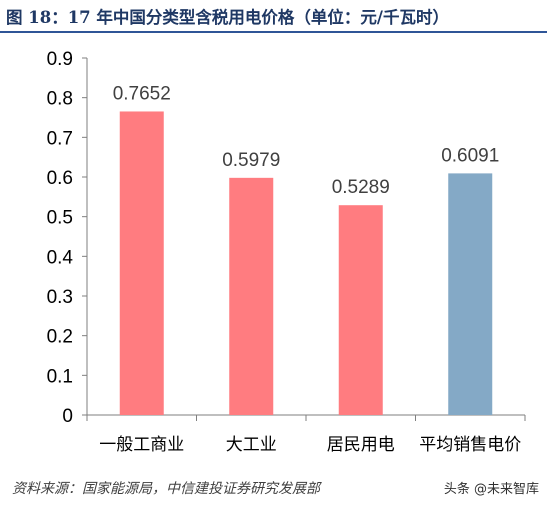 Image resolution: width=547 pixels, height=506 pixels. I want to click on watermark: 头条 @未来智库, so click(491, 489).